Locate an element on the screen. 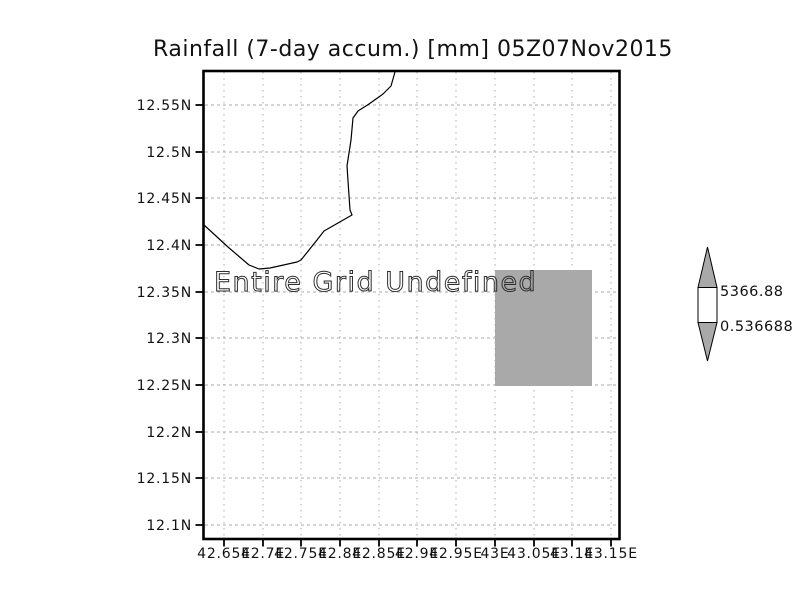 This screenshot has width=792, height=612. lat-tick-label: 12.1N is located at coordinates (169, 526).